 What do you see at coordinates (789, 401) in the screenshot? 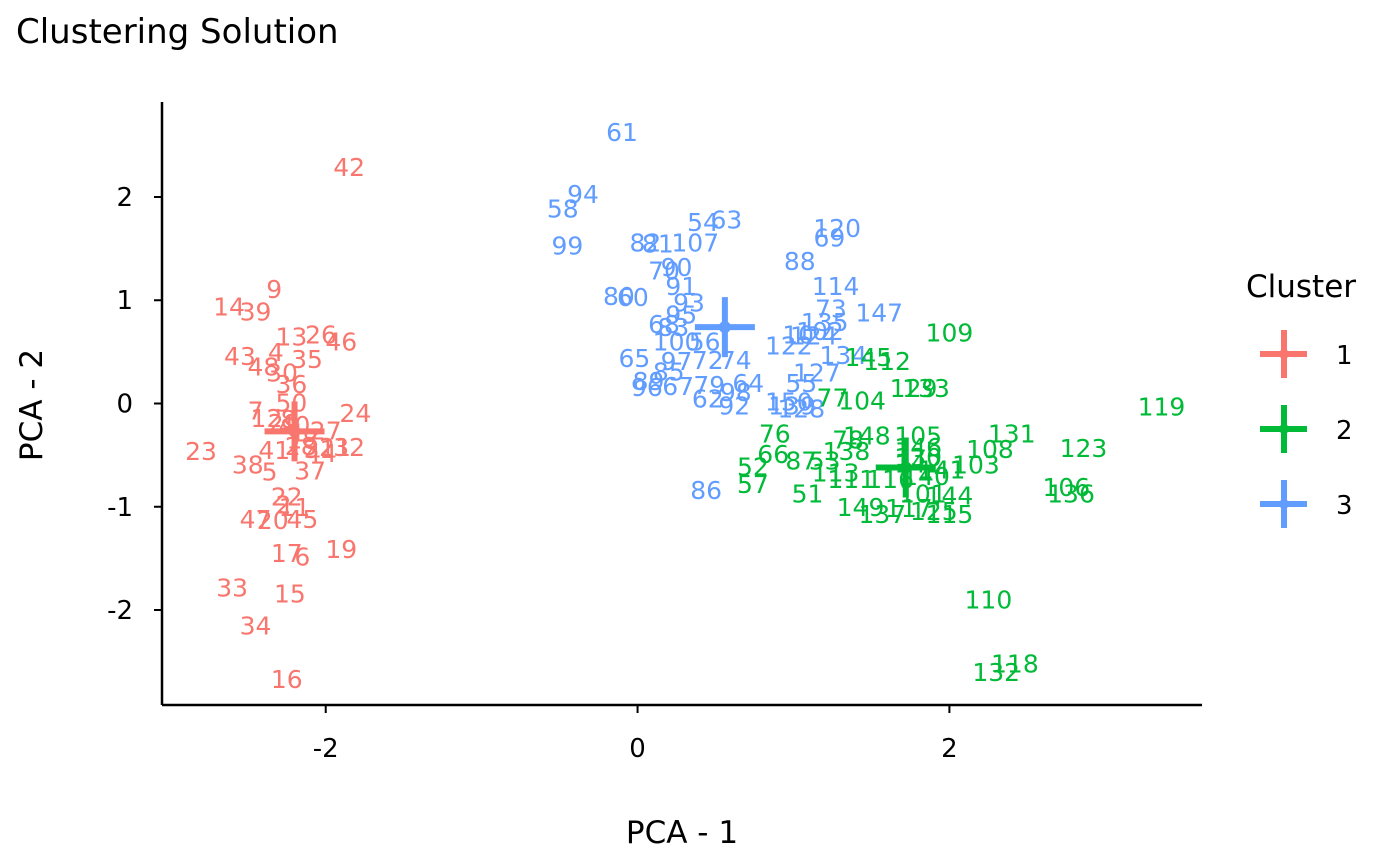
I see `point-label: 150` at bounding box center [789, 401].